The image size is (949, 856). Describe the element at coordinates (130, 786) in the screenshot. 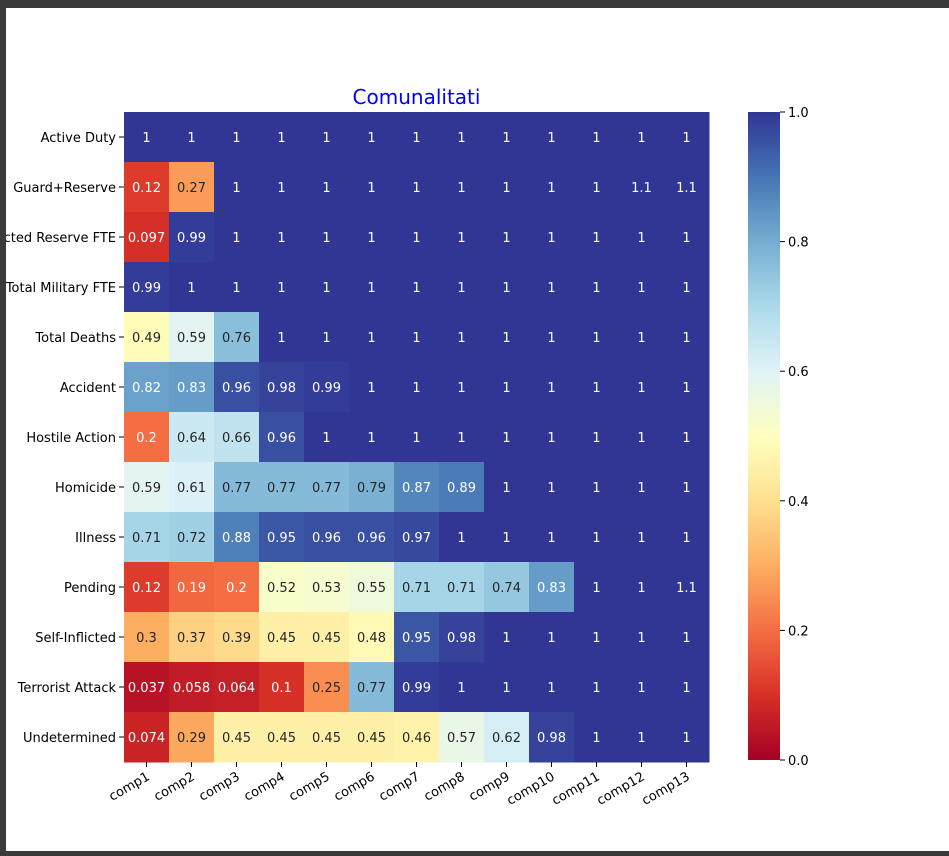

I see `x-tick-label: comp1` at that location.